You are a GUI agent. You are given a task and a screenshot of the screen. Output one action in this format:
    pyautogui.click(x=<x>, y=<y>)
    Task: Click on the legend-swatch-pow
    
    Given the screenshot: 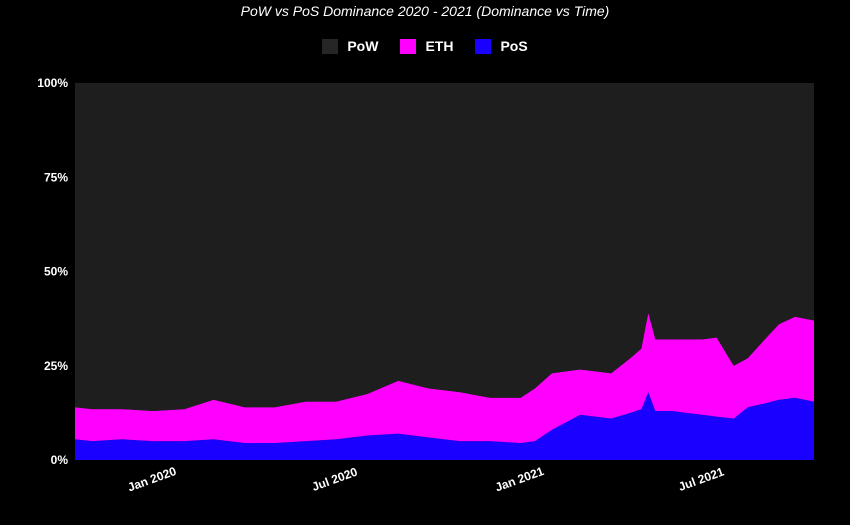 What is the action you would take?
    pyautogui.click(x=330, y=46)
    